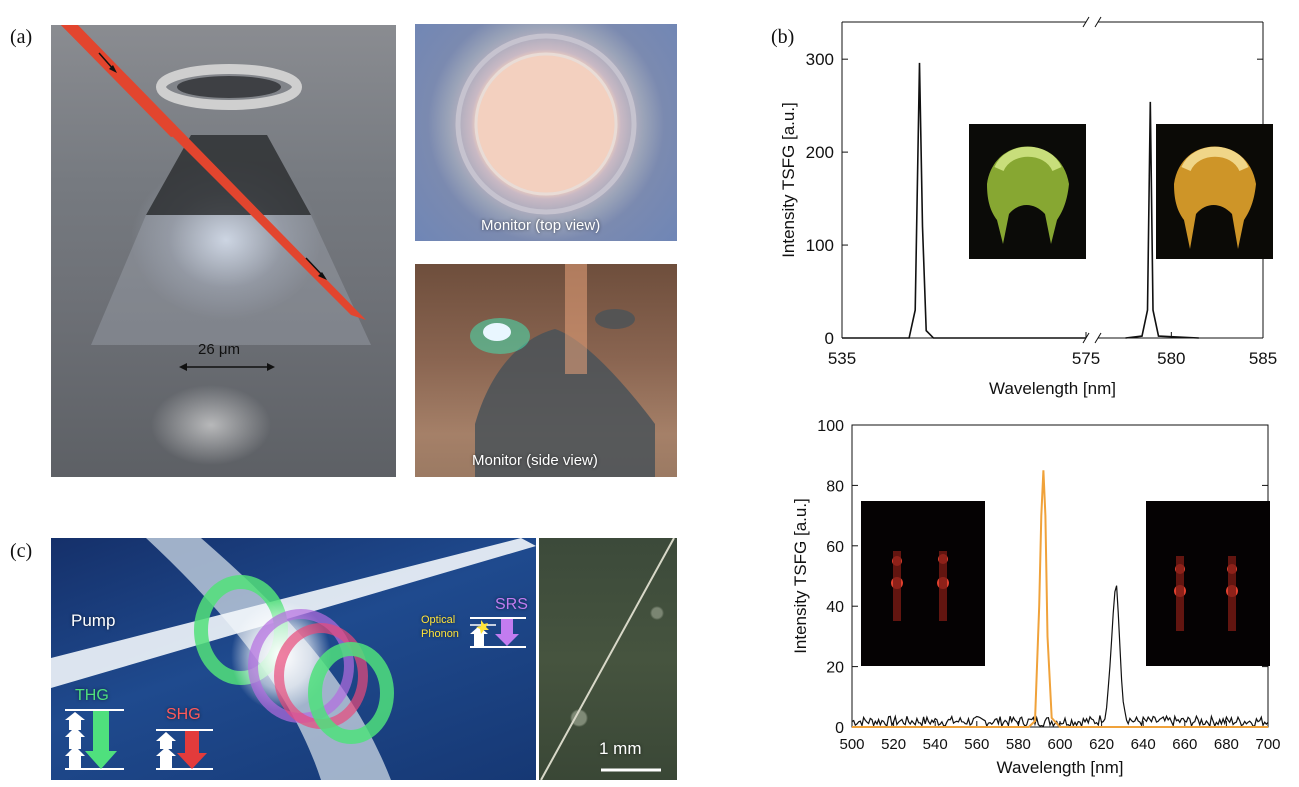 The width and height of the screenshot is (1299, 787). I want to click on fiber-line, so click(607, 659).